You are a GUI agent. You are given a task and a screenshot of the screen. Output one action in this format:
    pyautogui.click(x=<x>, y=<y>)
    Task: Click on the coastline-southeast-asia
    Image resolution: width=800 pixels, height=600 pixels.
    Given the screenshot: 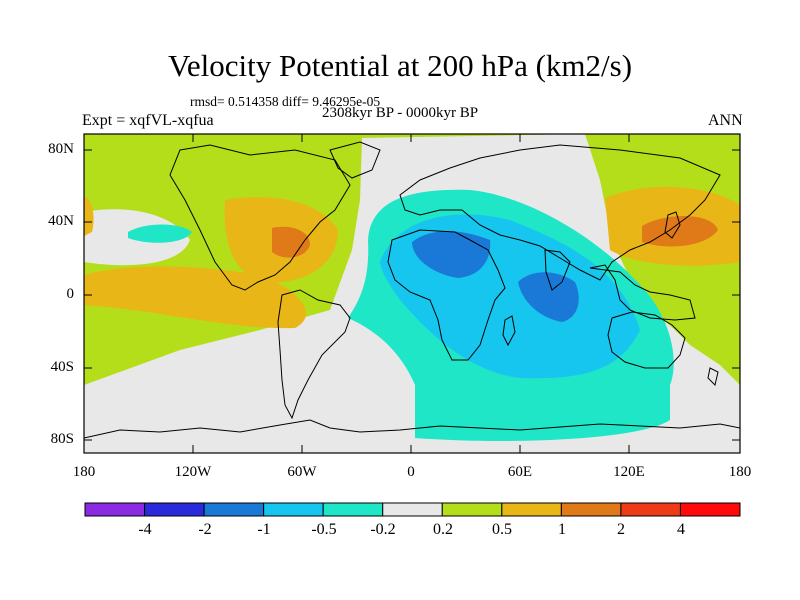 What is the action you would take?
    pyautogui.click(x=642, y=292)
    